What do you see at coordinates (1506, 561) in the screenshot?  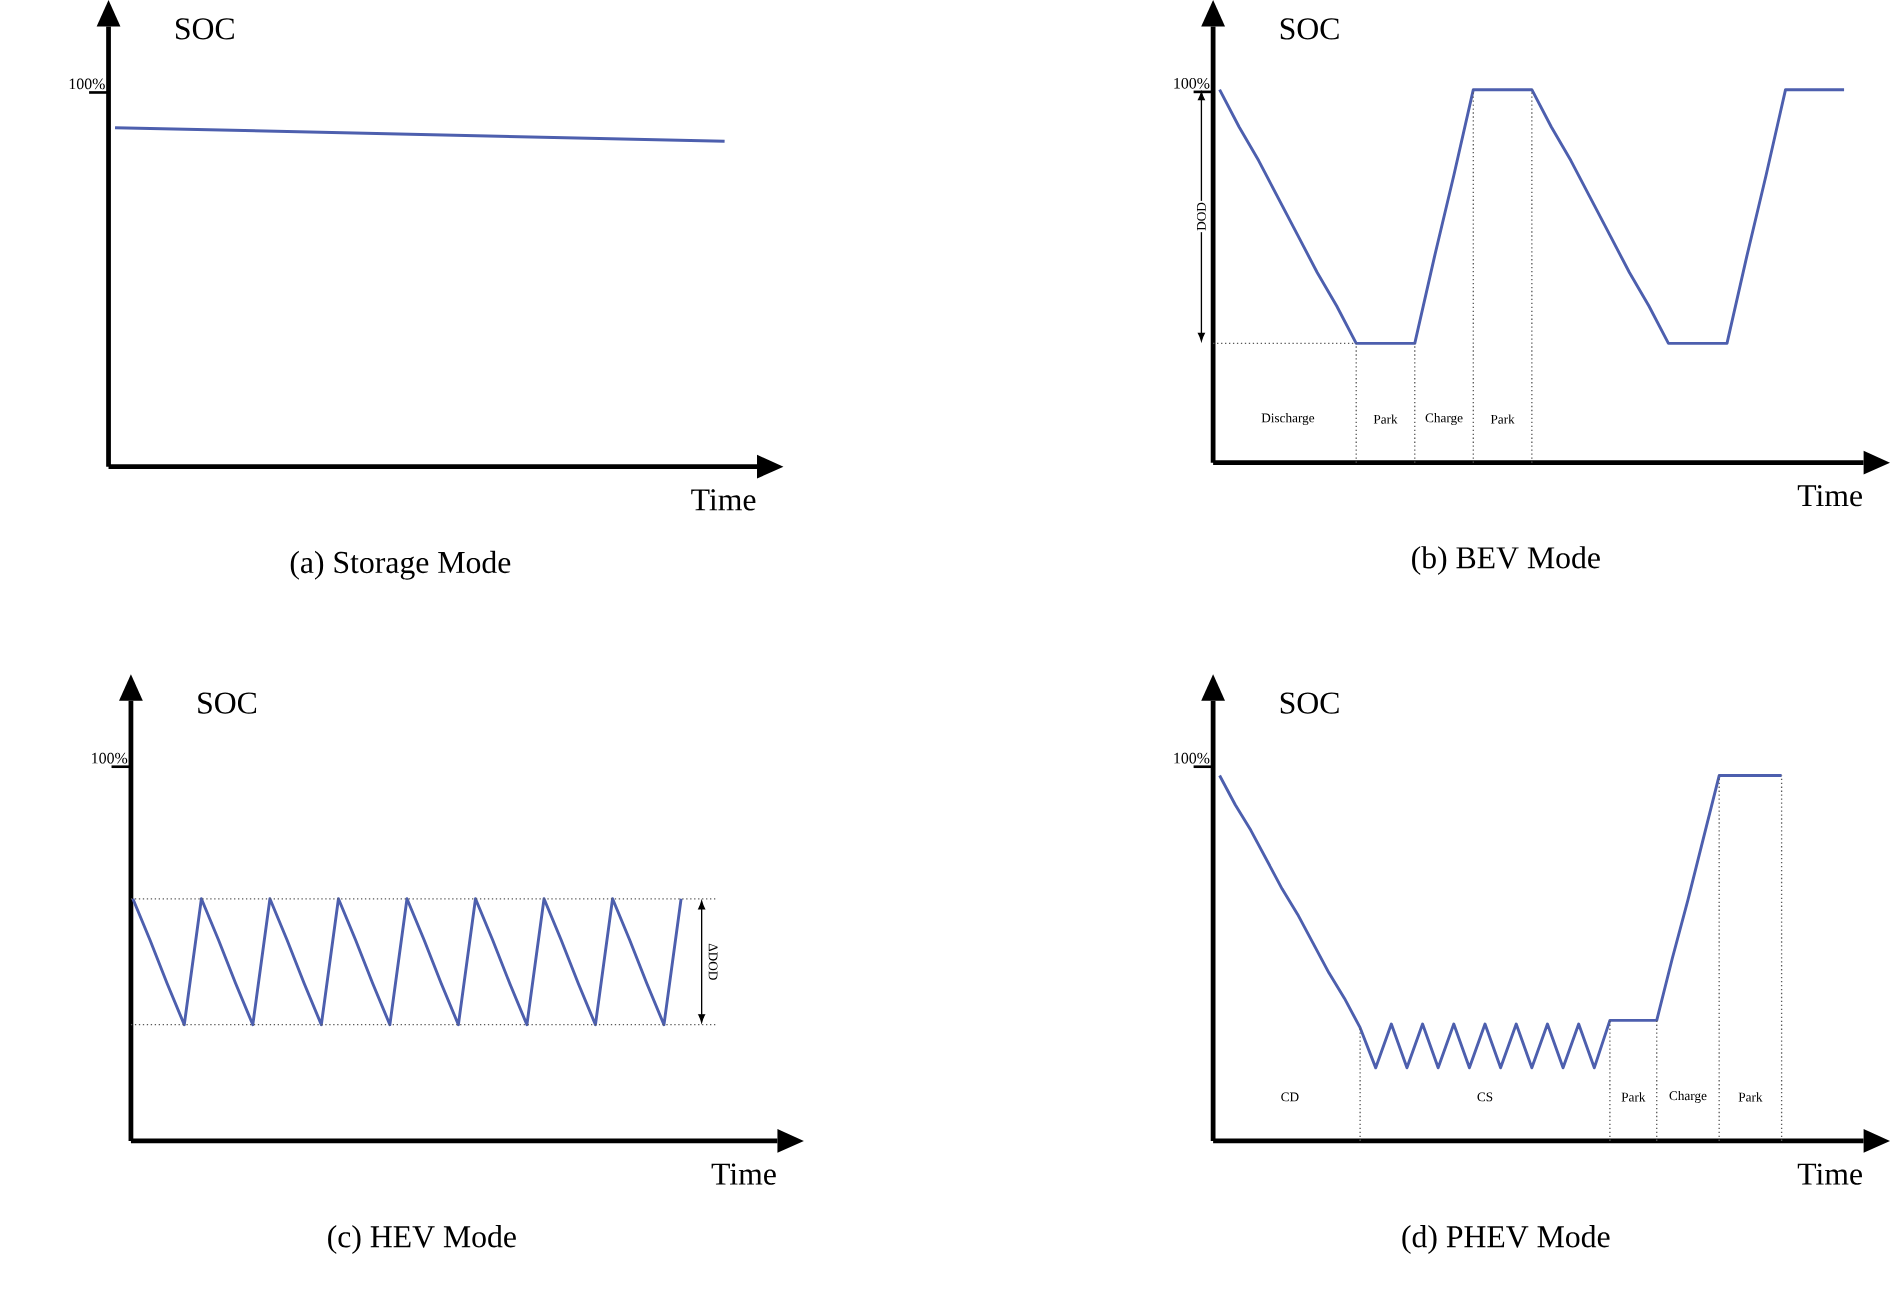 I see `text: (b) BEV Mode` at bounding box center [1506, 561].